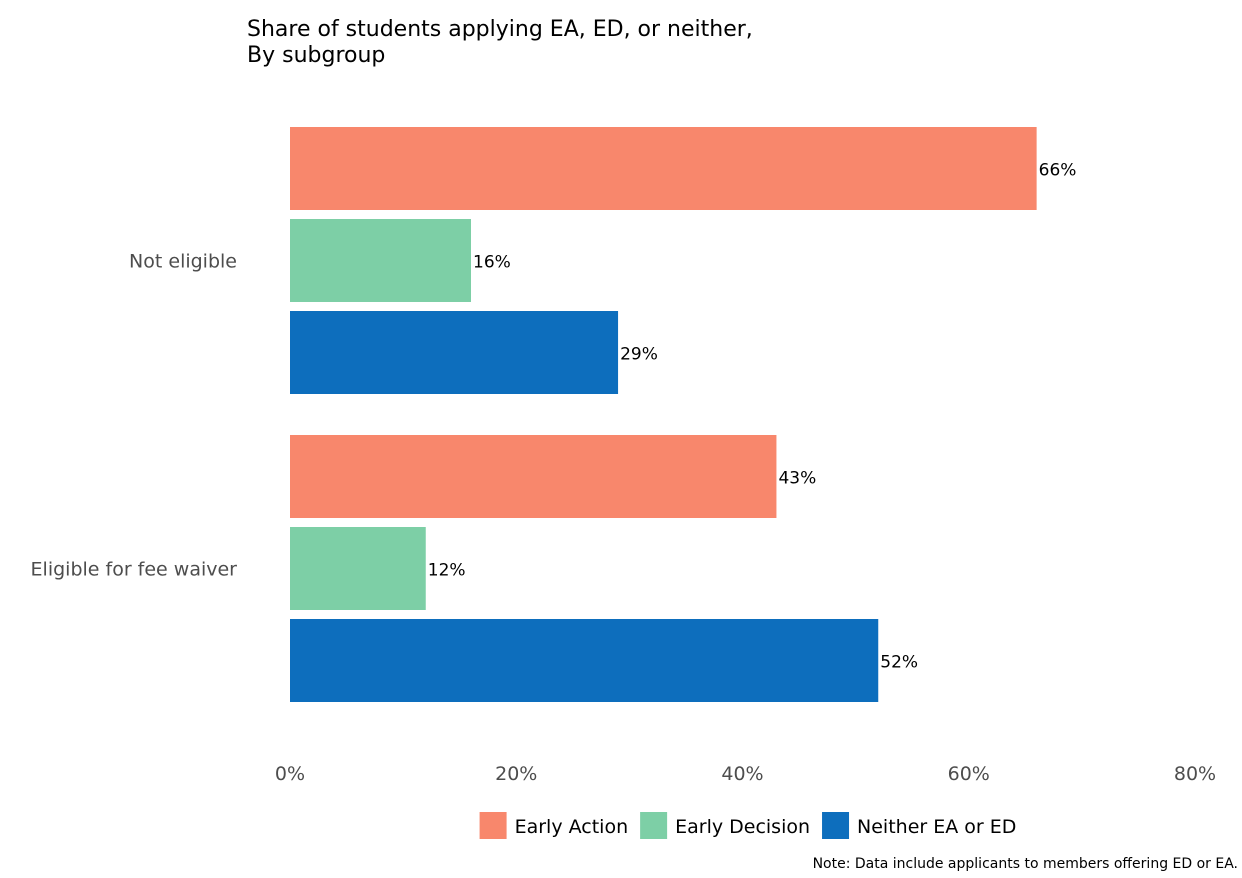 Image resolution: width=1242 pixels, height=878 pixels. What do you see at coordinates (639, 355) in the screenshot?
I see `data-label: 29%` at bounding box center [639, 355].